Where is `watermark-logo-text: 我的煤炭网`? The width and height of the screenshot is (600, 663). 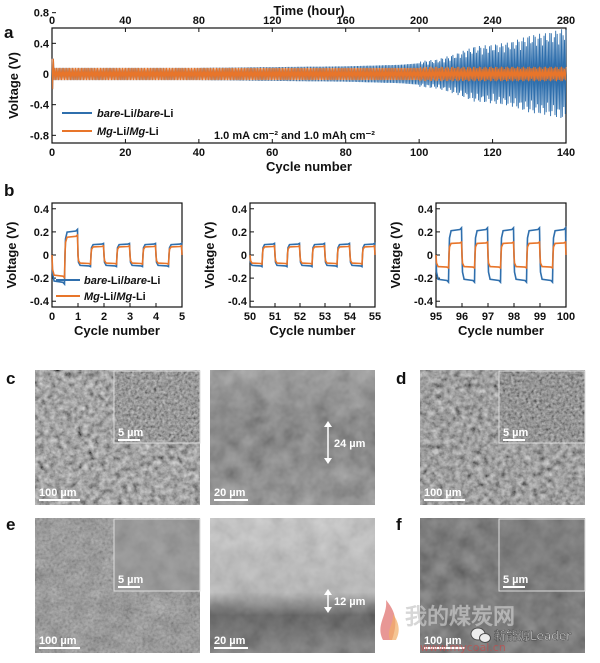
watermark-logo-text: 我的煤炭网 is located at coordinates (460, 617).